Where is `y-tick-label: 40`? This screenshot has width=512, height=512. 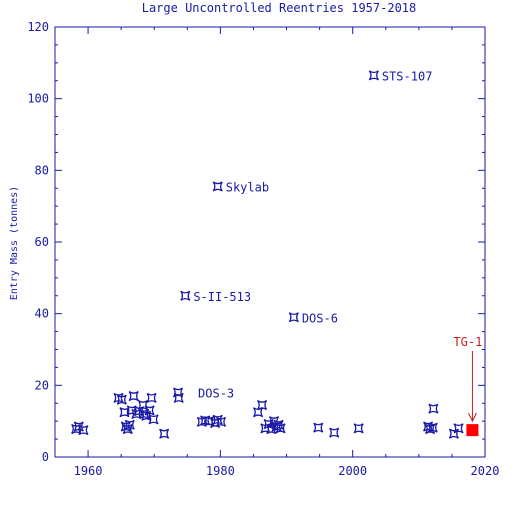
y-tick-label: 40 is located at coordinates (42, 314).